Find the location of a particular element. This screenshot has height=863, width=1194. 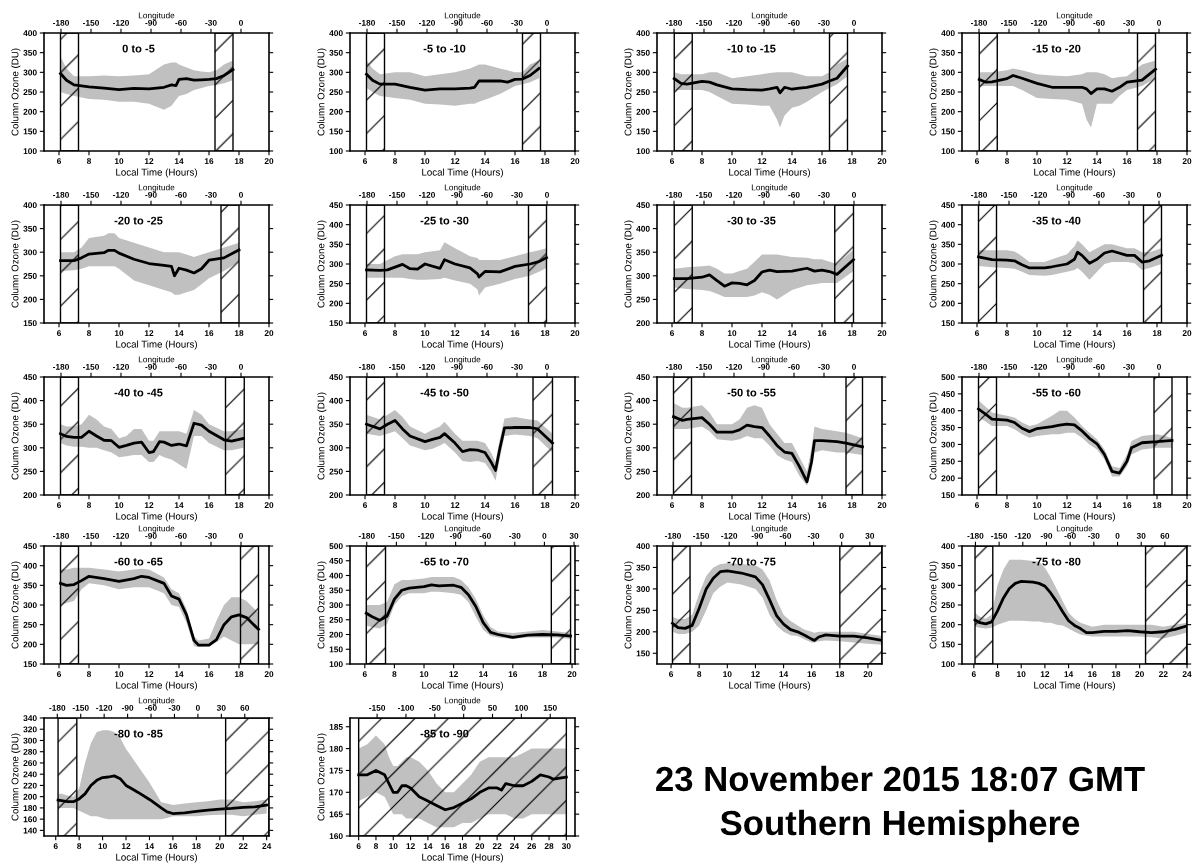

y-tick-label: 185 is located at coordinates (336, 726).